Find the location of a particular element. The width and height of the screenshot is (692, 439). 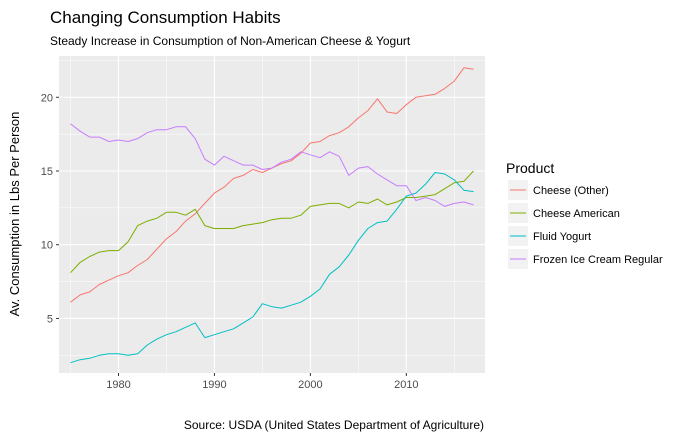

y-tick-label: 5 is located at coordinates (50, 319).